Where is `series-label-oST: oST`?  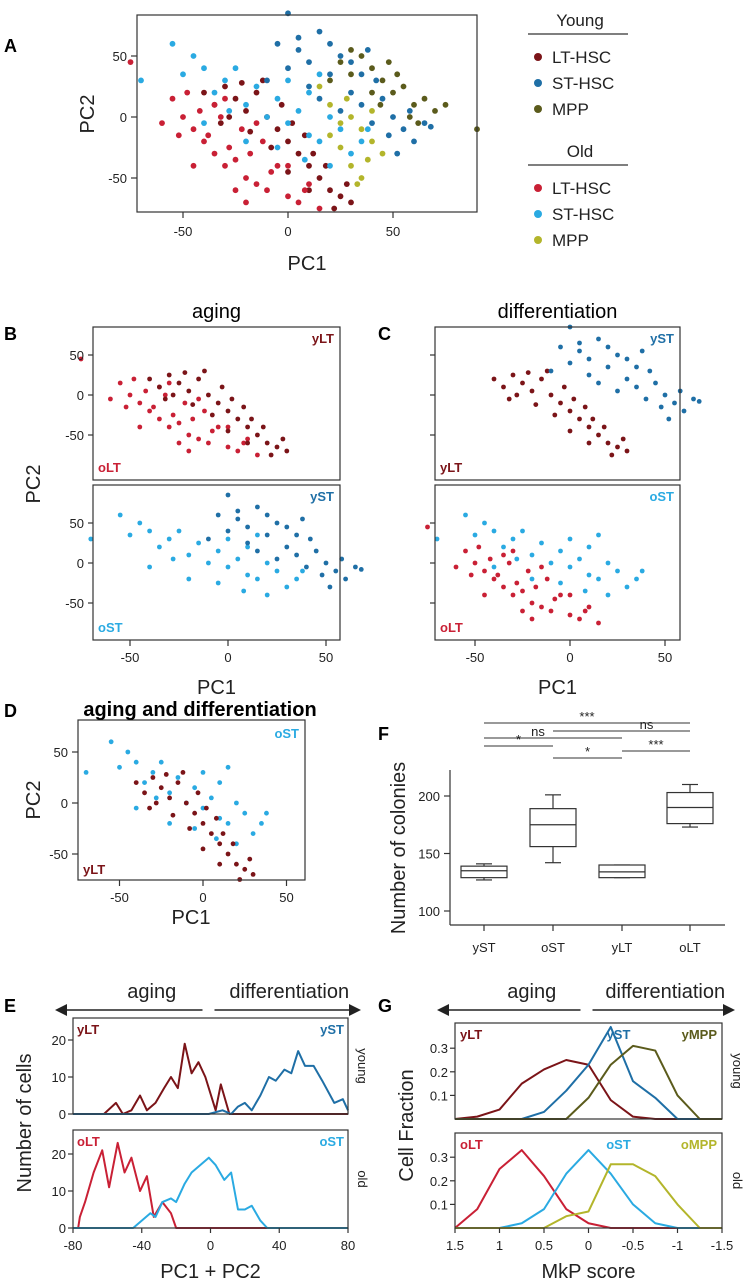 series-label-oST: oST is located at coordinates (331, 1141).